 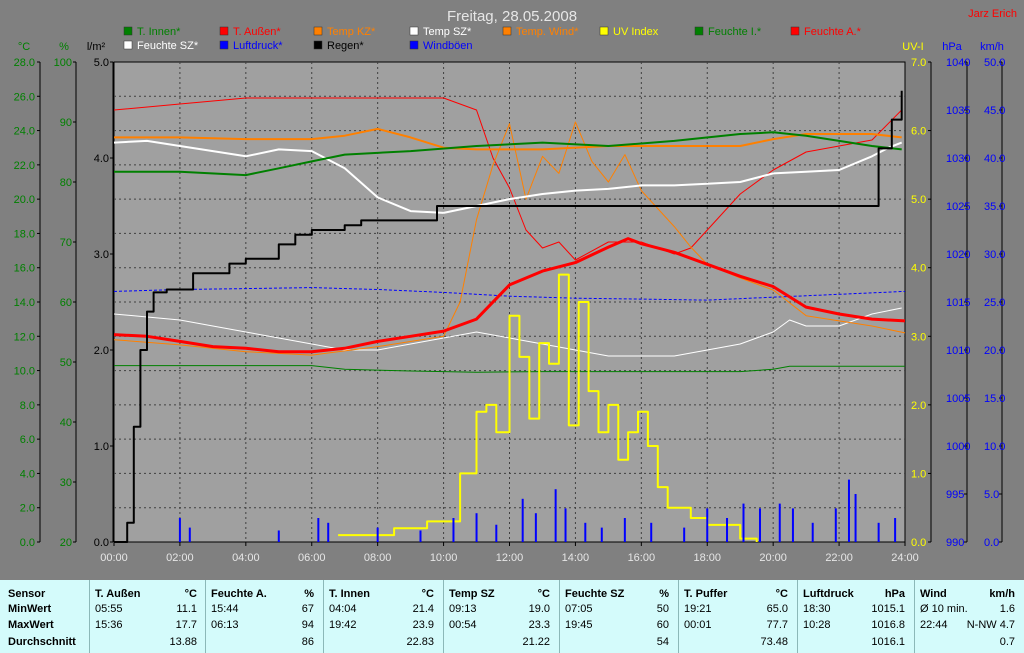 What do you see at coordinates (186, 625) in the screenshot?
I see `stats-max-value: 17.7` at bounding box center [186, 625].